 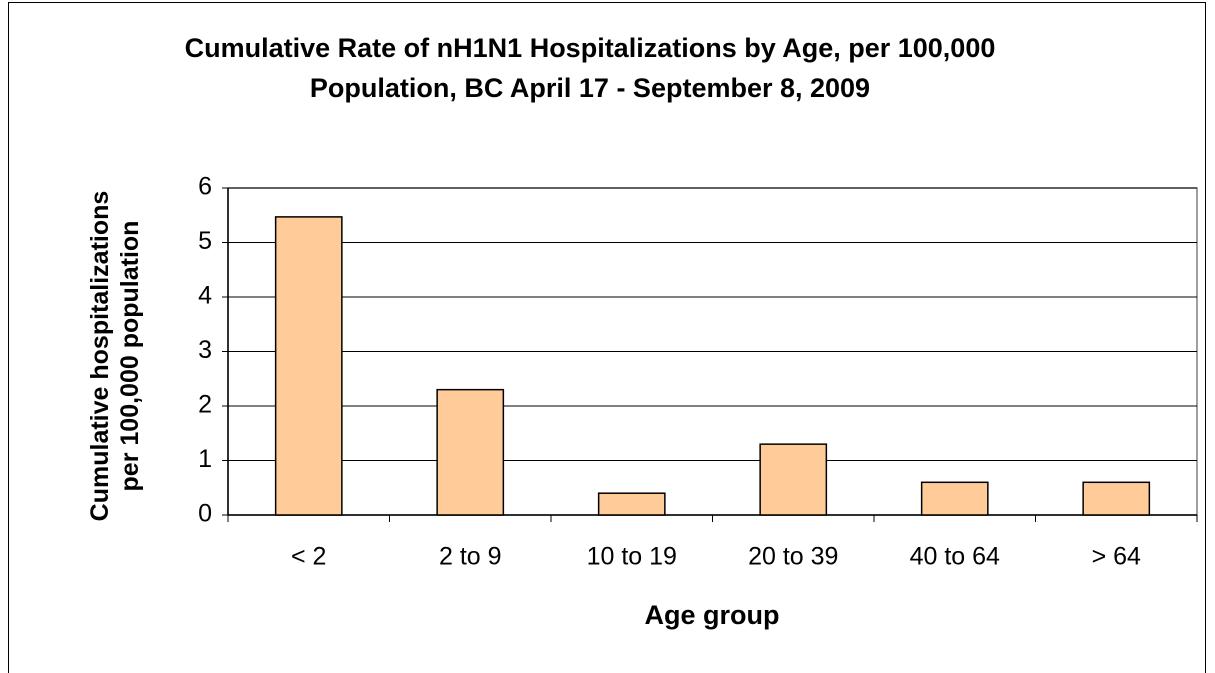 I want to click on x-tick-label: > 64, so click(x=1116, y=557).